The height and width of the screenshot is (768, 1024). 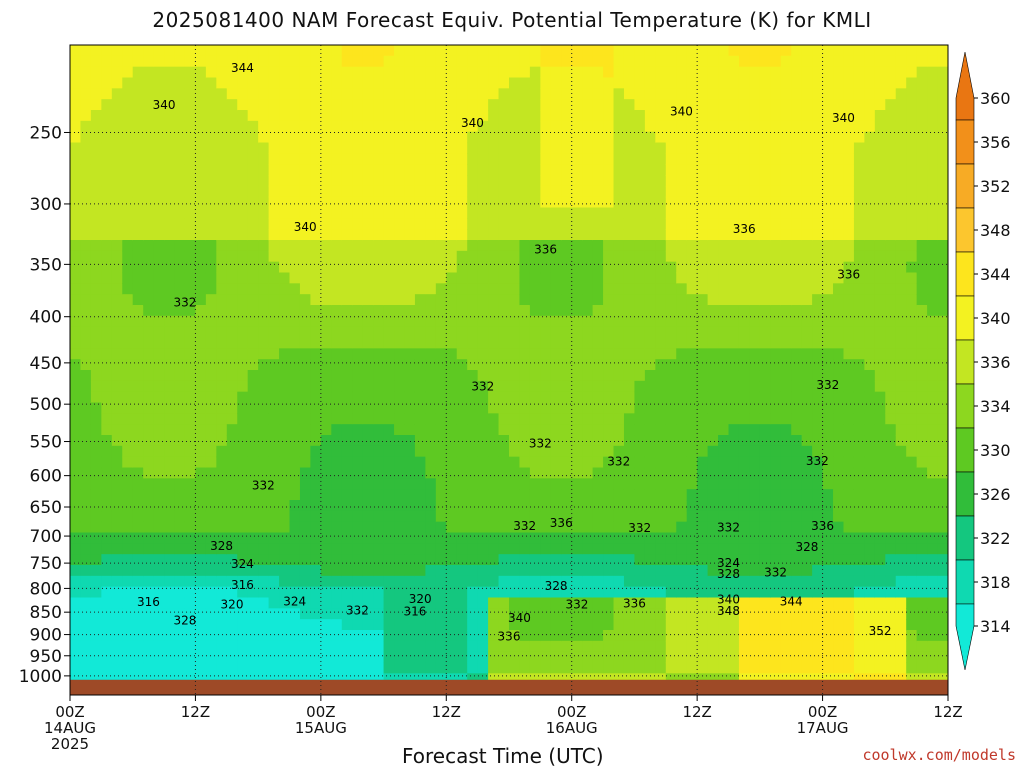 What do you see at coordinates (995, 98) in the screenshot?
I see `colorbar-label: 360` at bounding box center [995, 98].